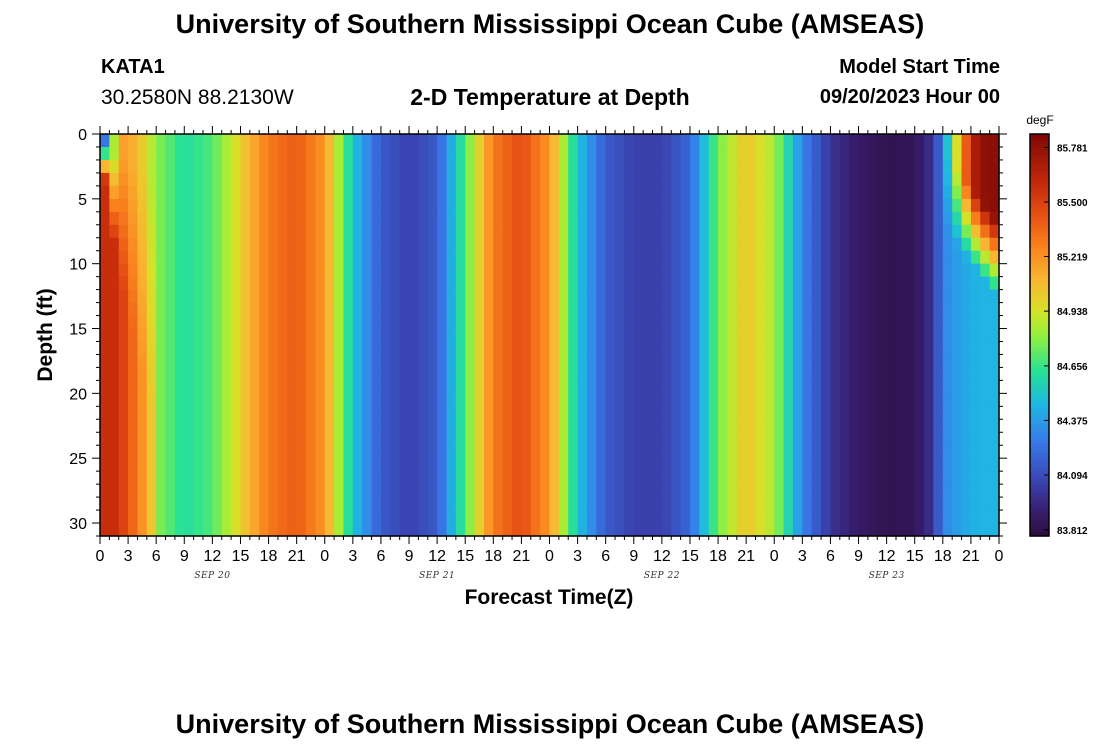 Image resolution: width=1100 pixels, height=750 pixels. I want to click on x-tick-label: 18, so click(943, 556).